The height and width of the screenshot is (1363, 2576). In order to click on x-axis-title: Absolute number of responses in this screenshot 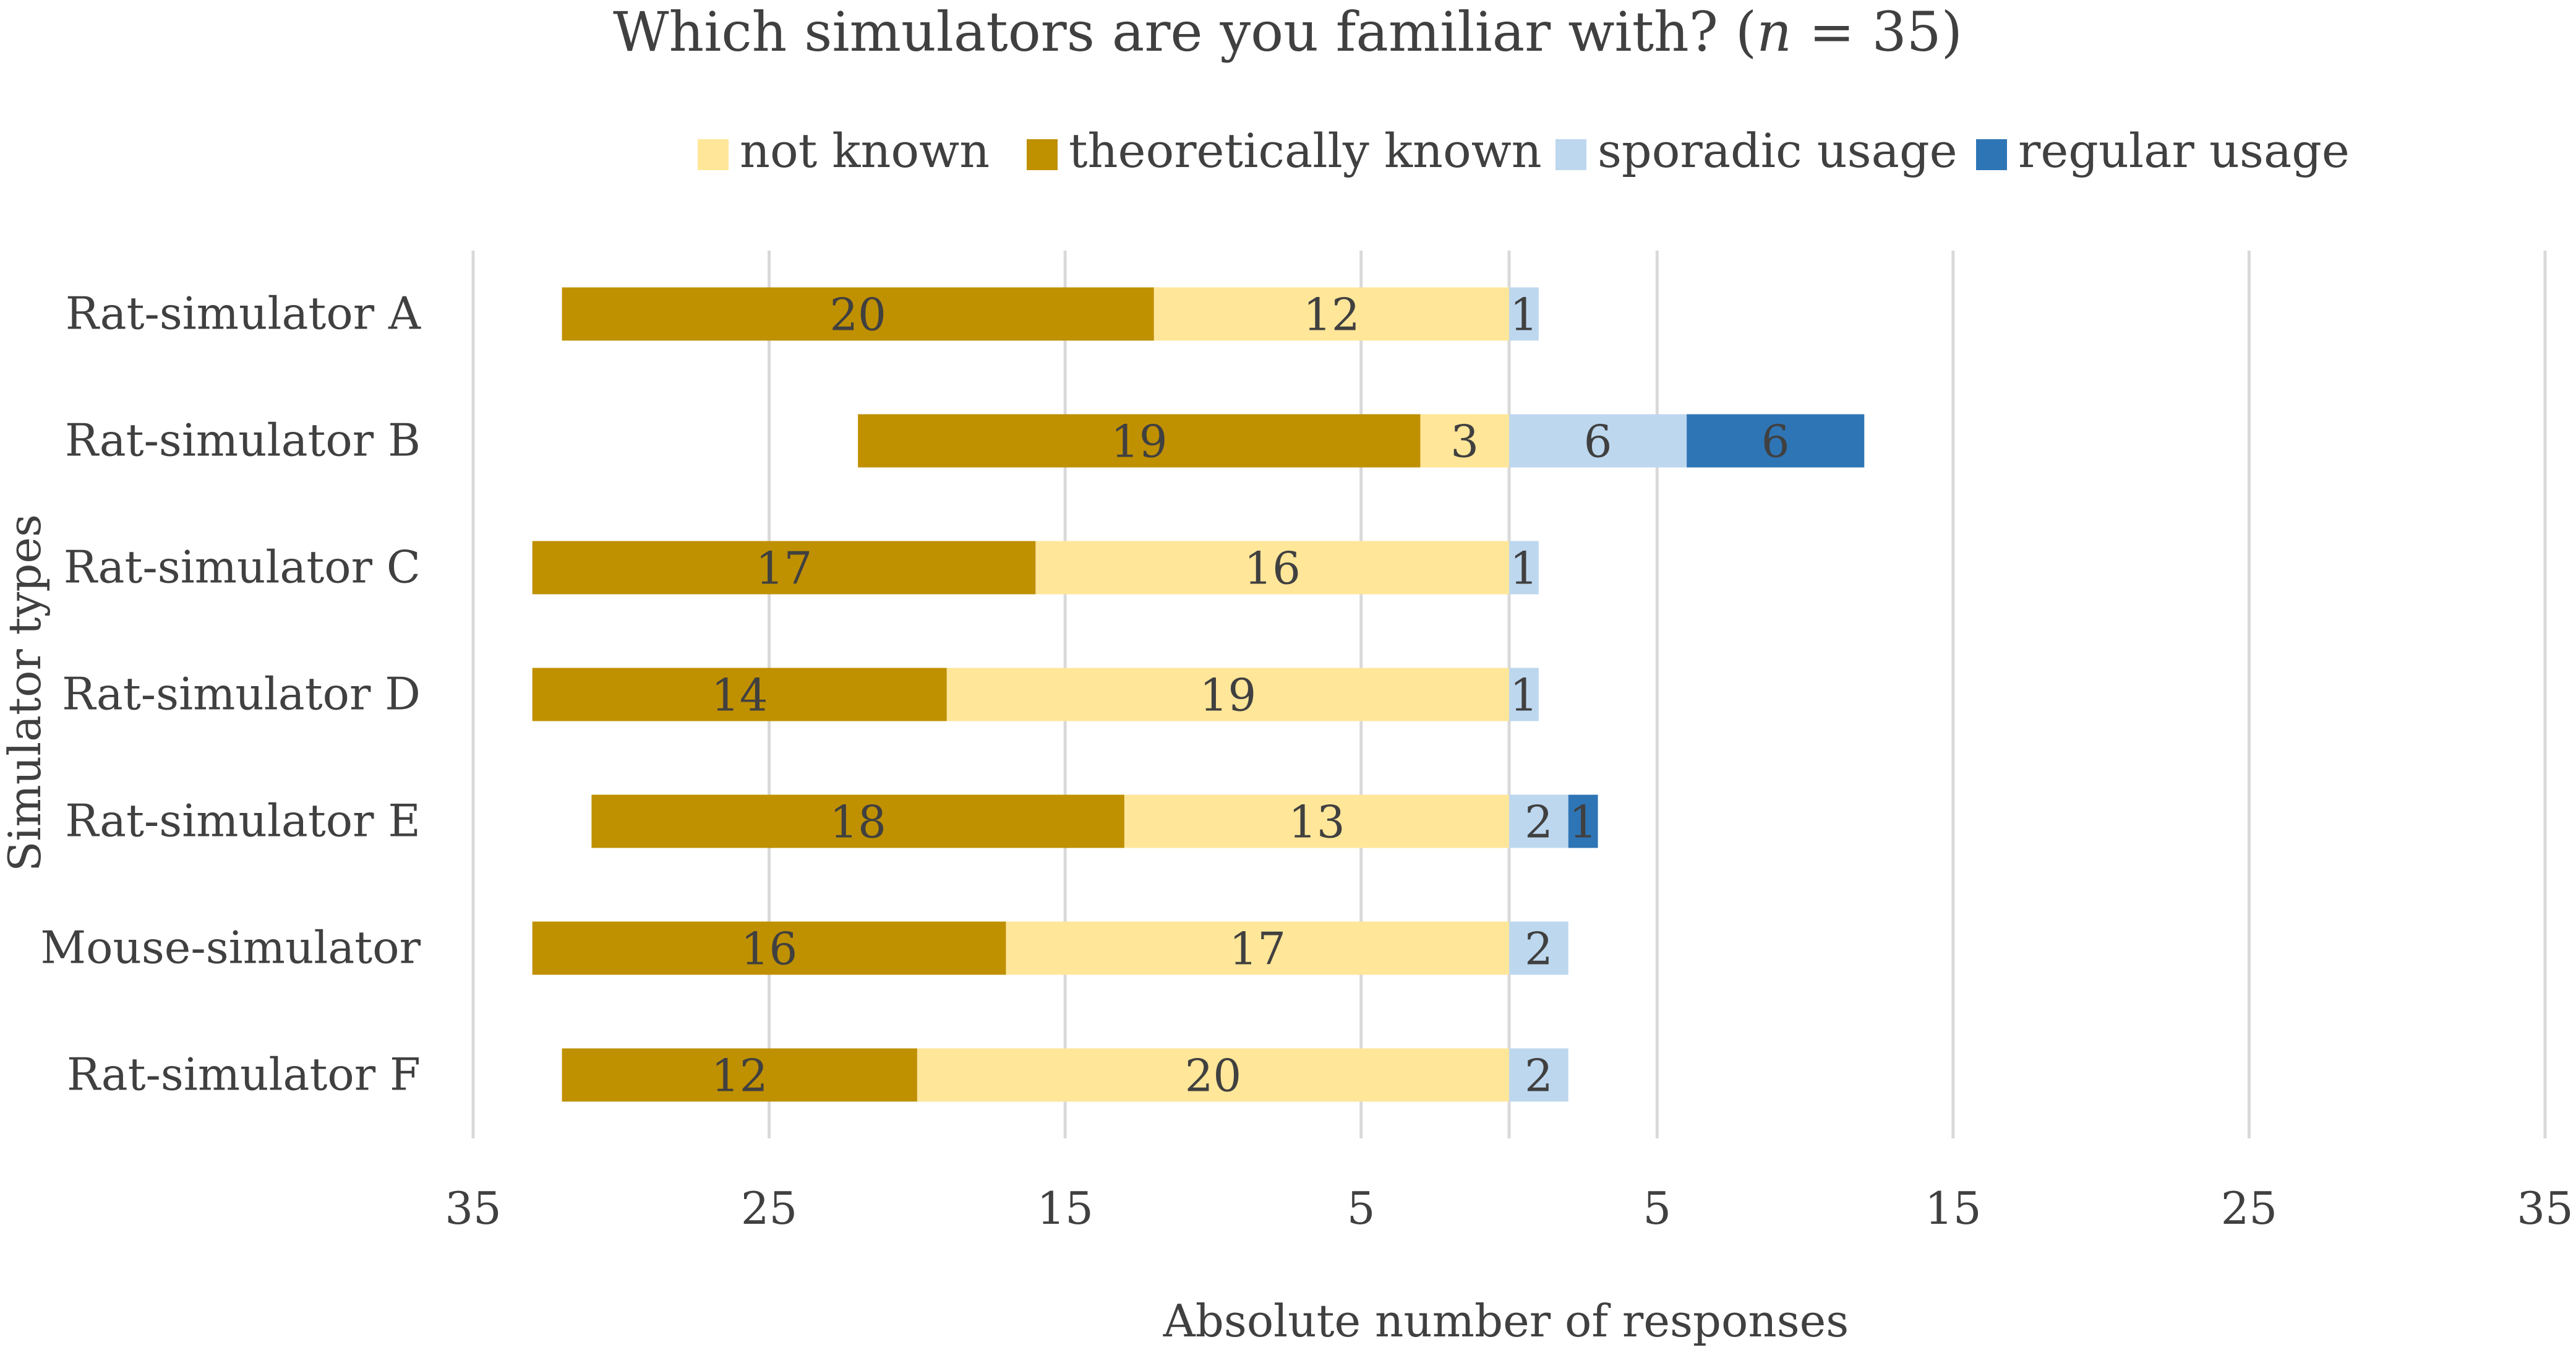, I will do `click(1506, 1321)`.